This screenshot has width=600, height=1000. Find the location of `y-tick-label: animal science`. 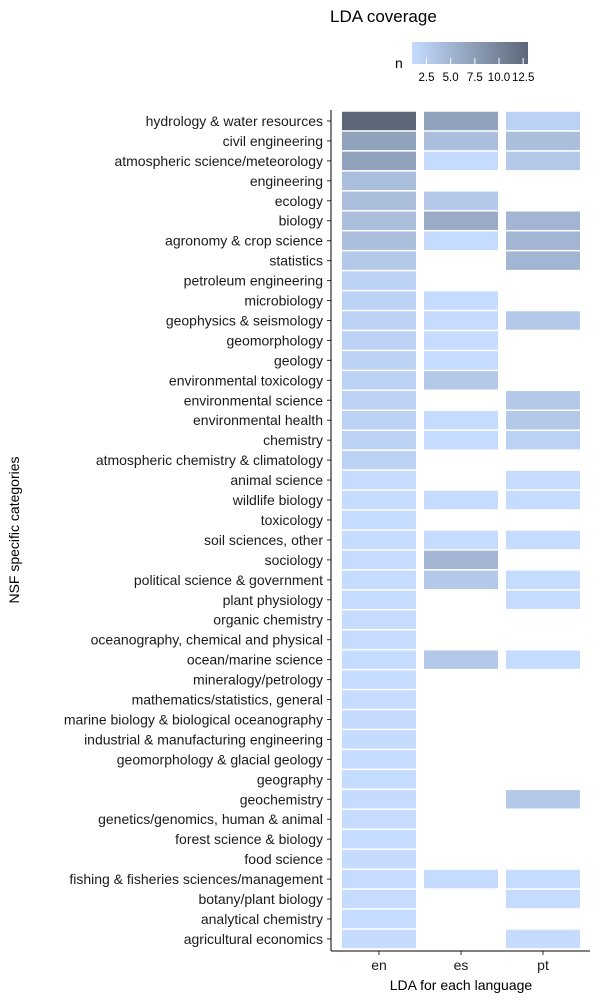

y-tick-label: animal science is located at coordinates (276, 480).